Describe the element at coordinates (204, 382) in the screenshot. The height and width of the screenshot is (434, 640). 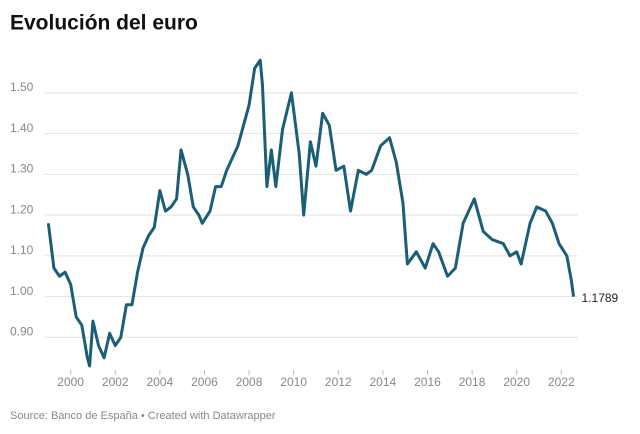
I see `x-tick-label: 2006` at that location.